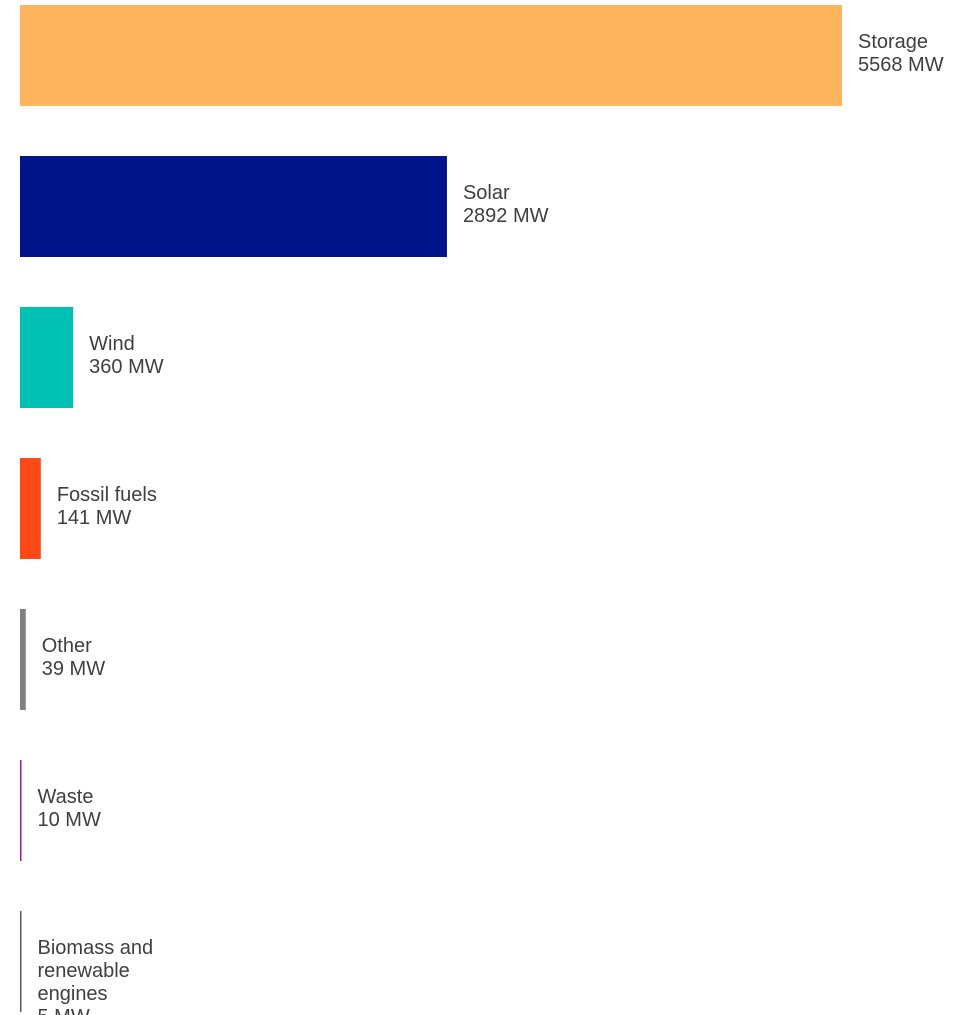  Describe the element at coordinates (431, 55) in the screenshot. I see `bar-storage` at that location.